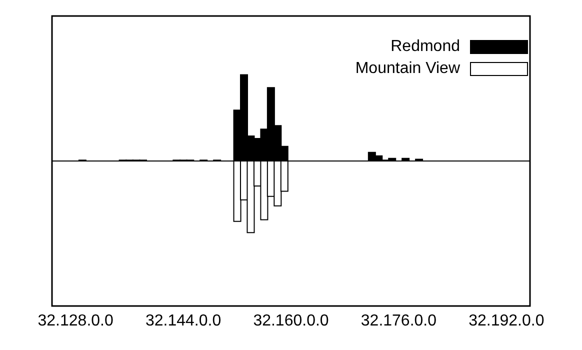 The width and height of the screenshot is (582, 350). I want to click on x-tick-label: 32.128.0.0, so click(76, 321).